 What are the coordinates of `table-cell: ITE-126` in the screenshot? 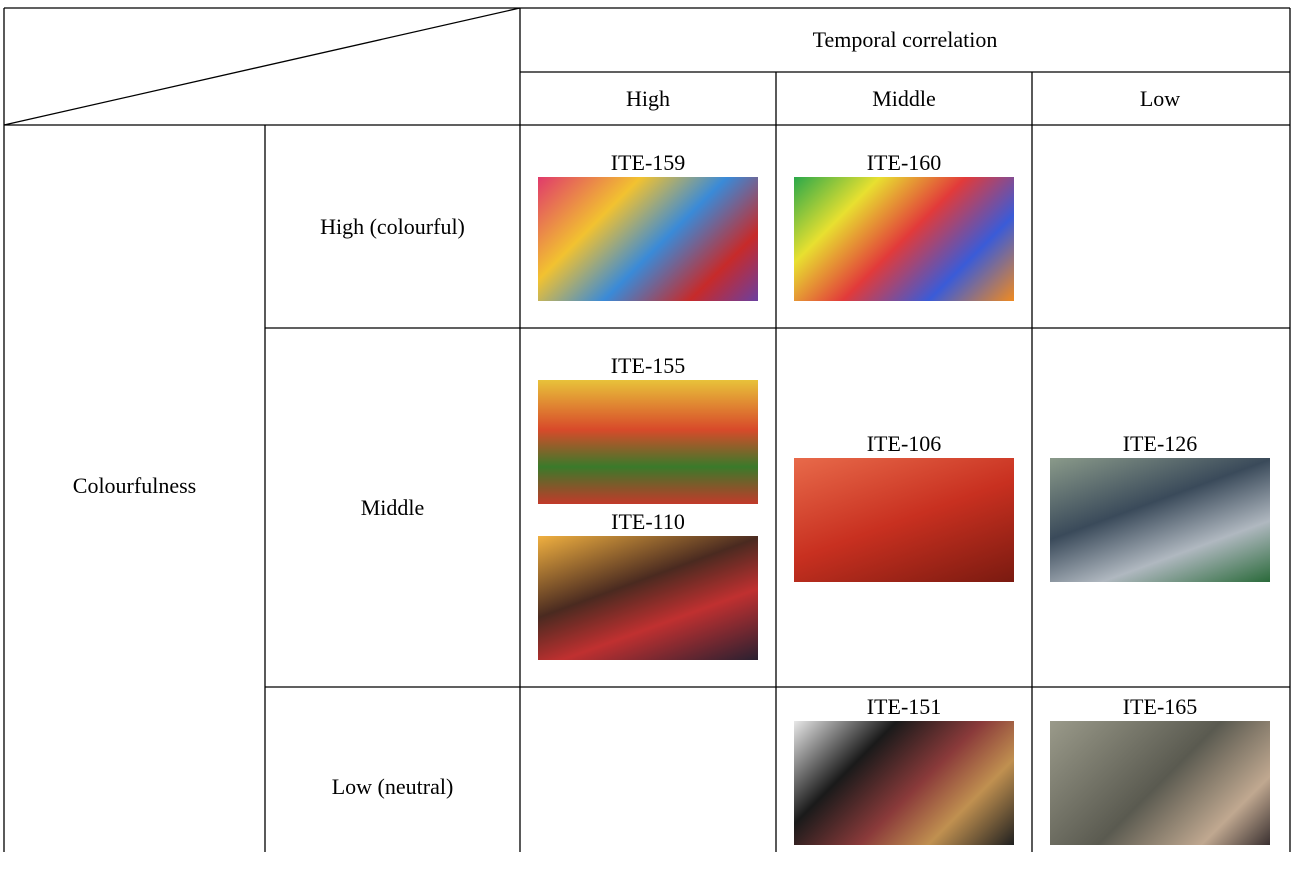 It's located at (1160, 507).